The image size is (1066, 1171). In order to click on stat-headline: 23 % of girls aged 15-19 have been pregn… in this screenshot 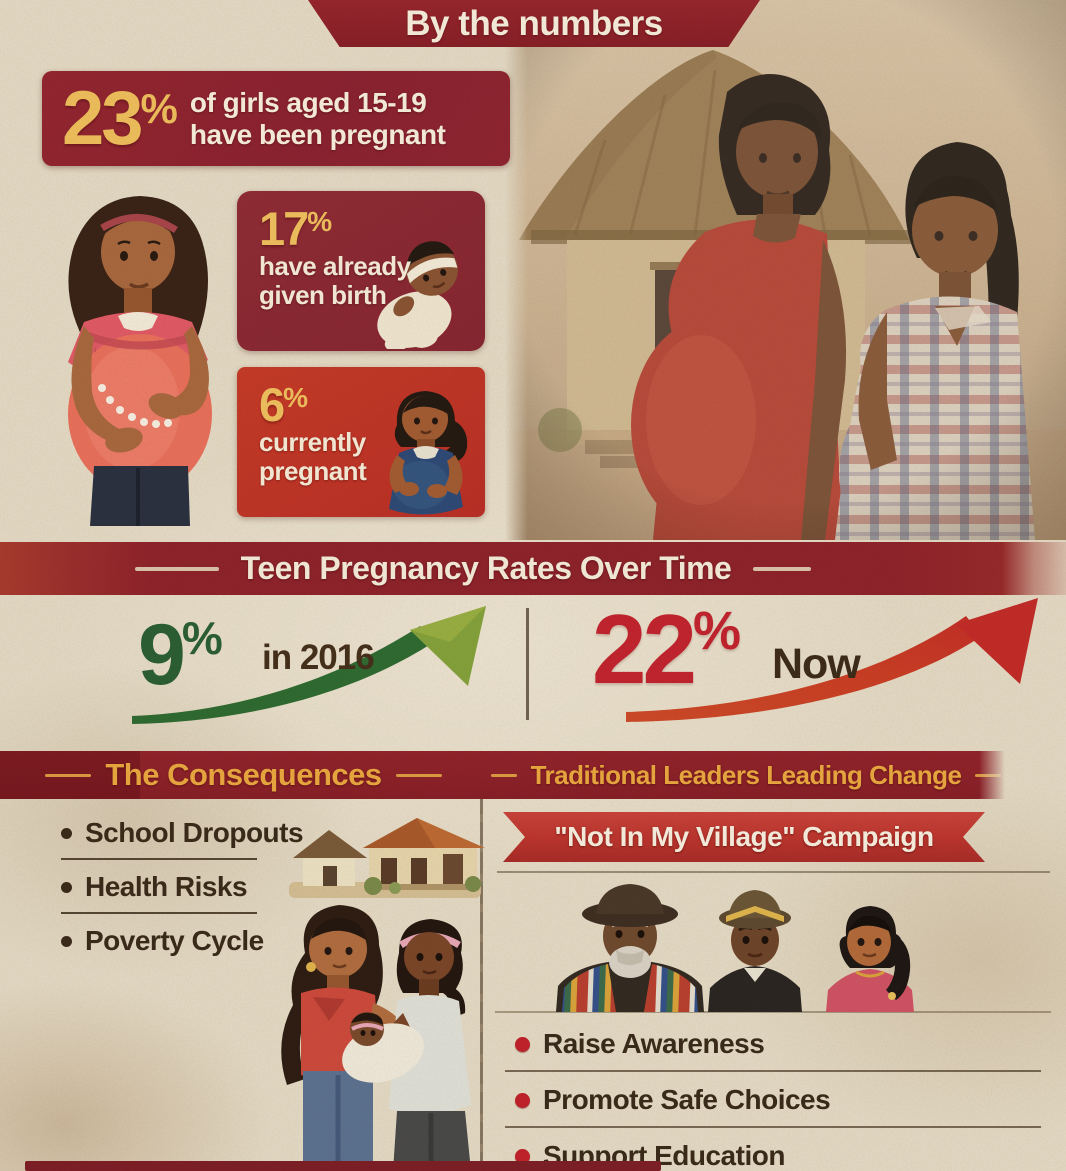, I will do `click(276, 118)`.